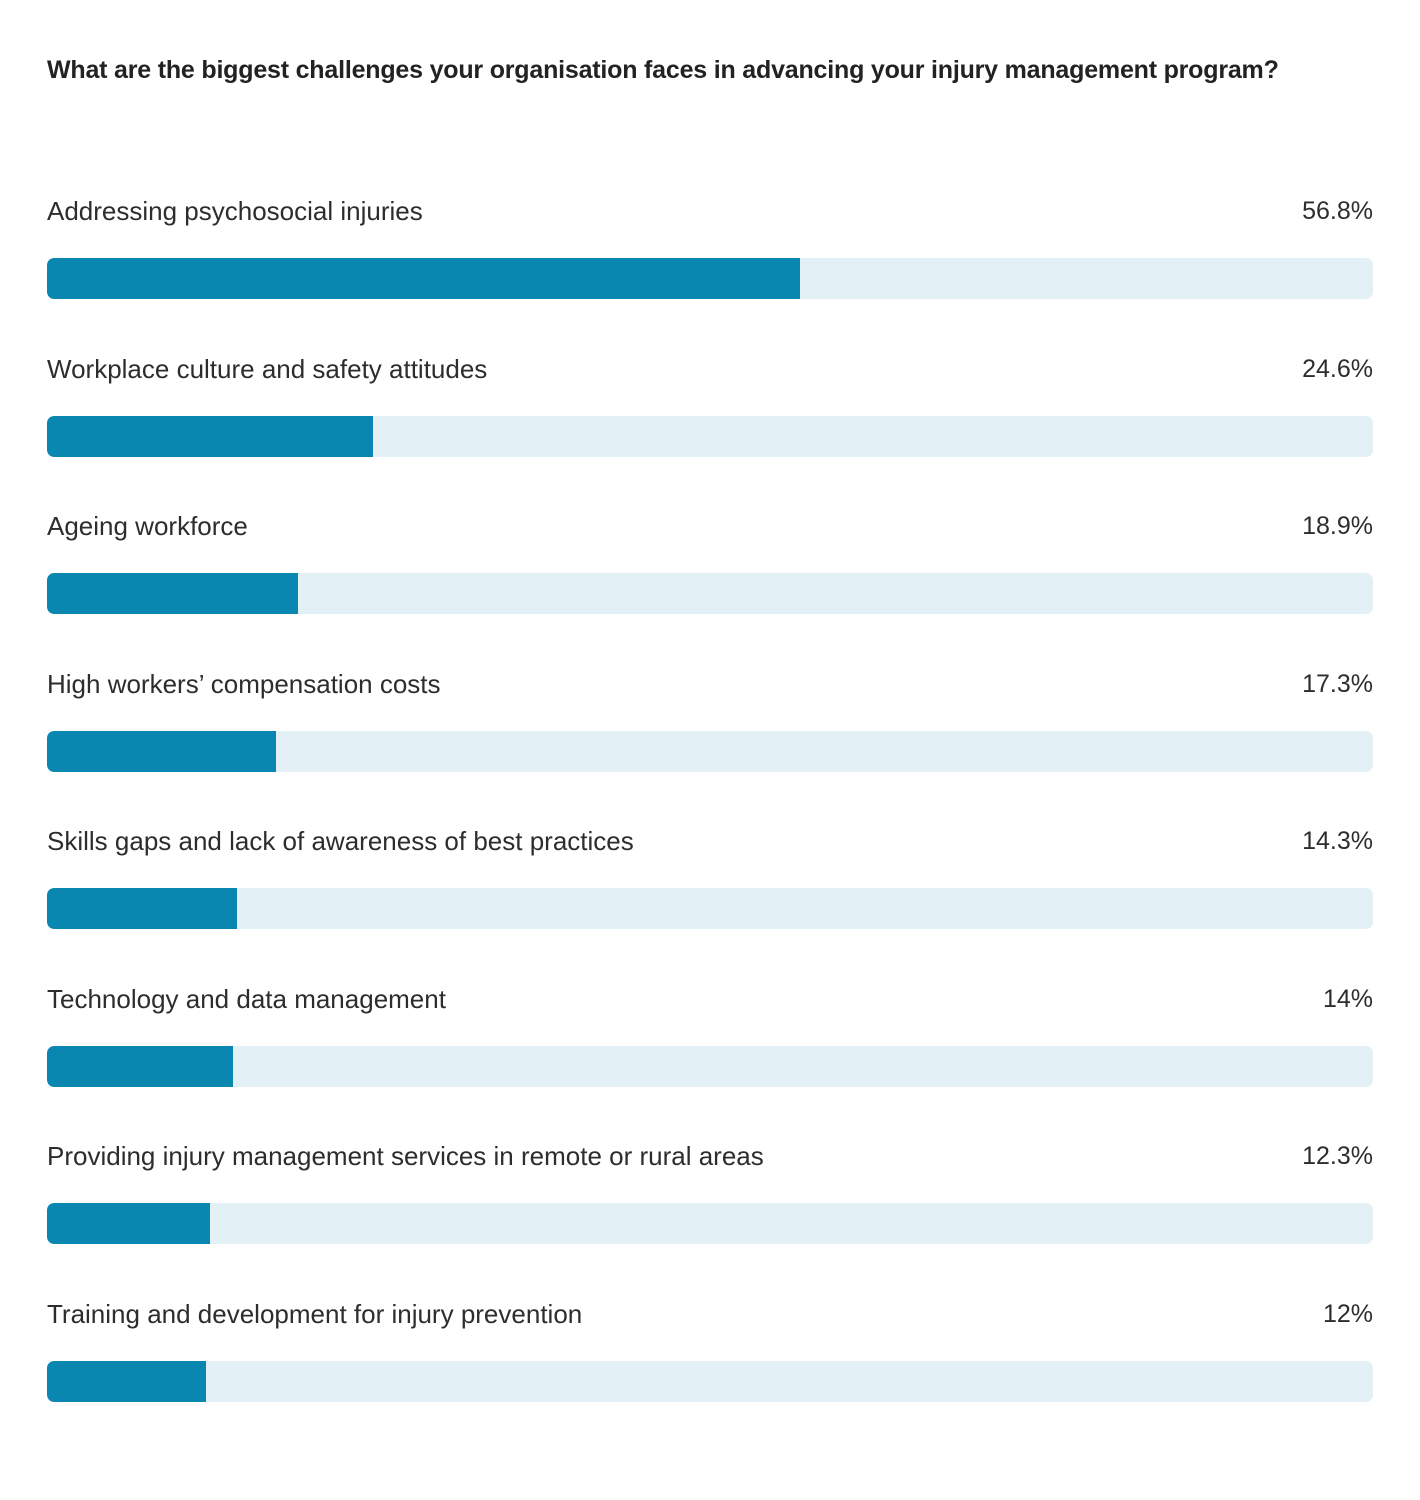  Describe the element at coordinates (1337, 211) in the screenshot. I see `bar-value-label: 56.8%` at that location.